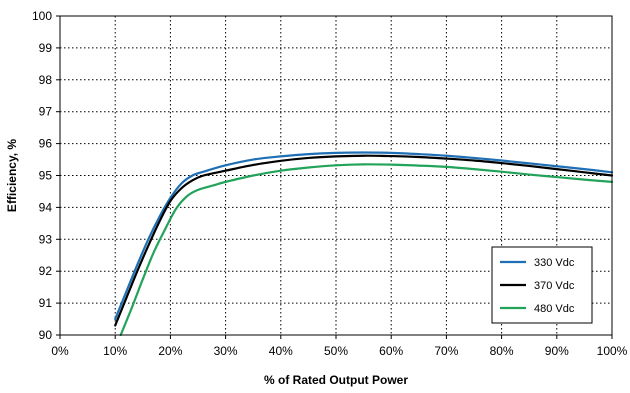 The height and width of the screenshot is (393, 630). I want to click on legend-label: 330 Vdc, so click(554, 263).